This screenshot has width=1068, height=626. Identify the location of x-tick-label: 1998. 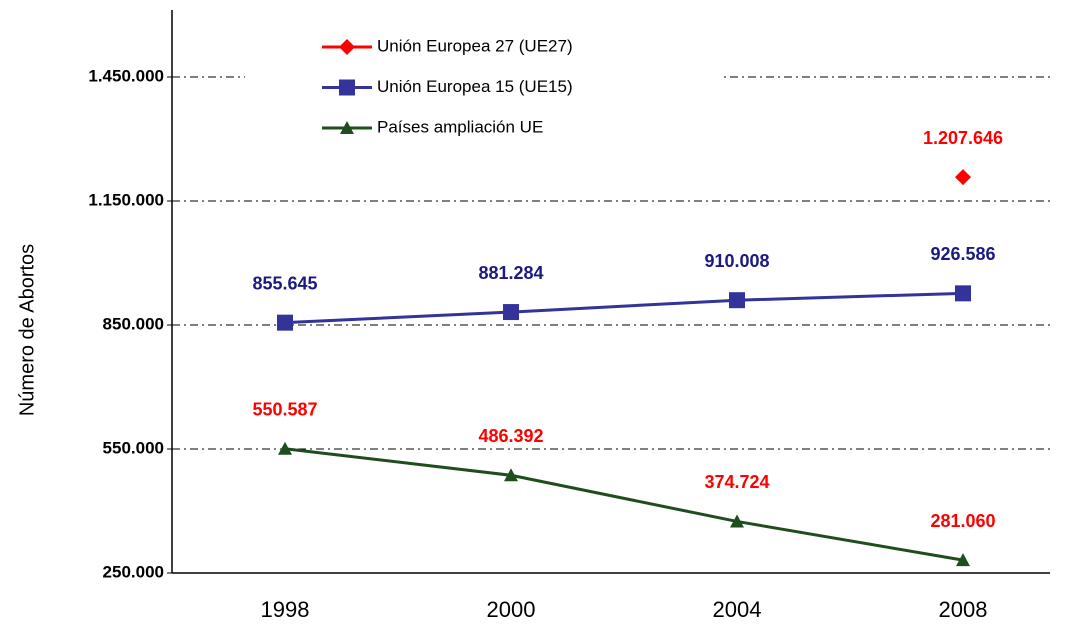
(285, 609).